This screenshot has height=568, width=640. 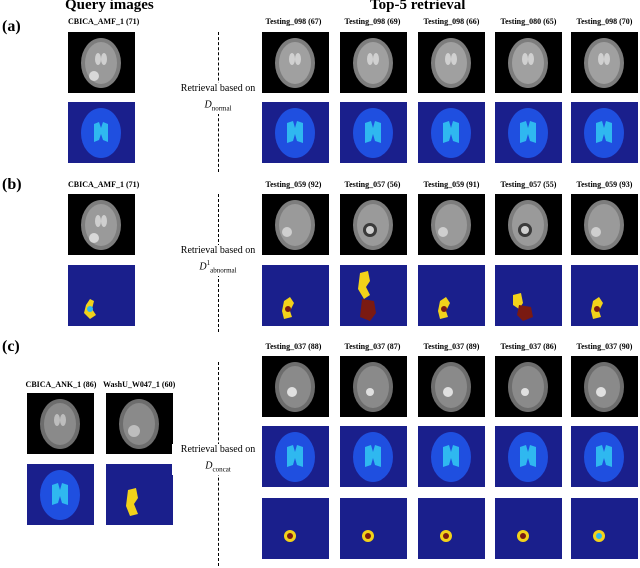 What do you see at coordinates (293, 346) in the screenshot?
I see `result-caption: Testing_037 (88)` at bounding box center [293, 346].